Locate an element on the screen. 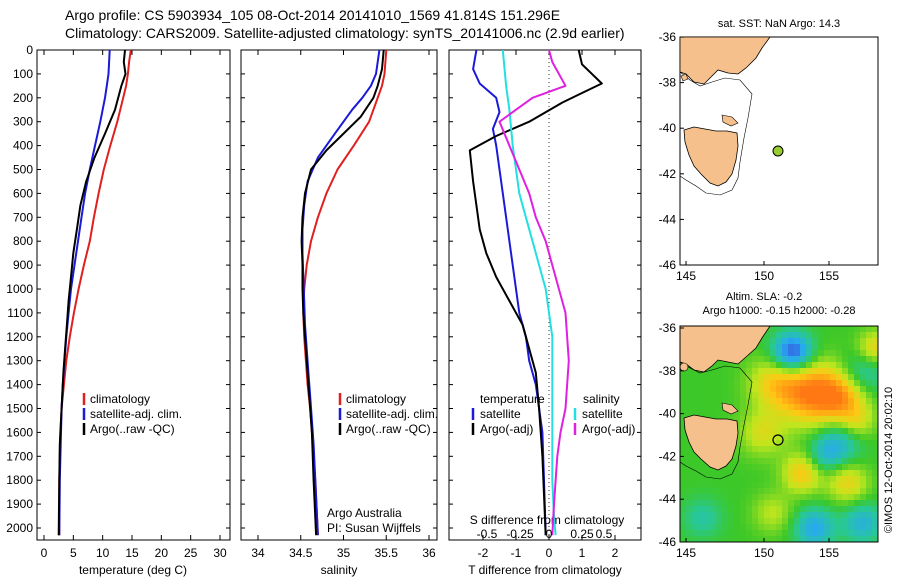 This screenshot has width=900, height=580. legend-temperature-title: temperature is located at coordinates (512, 399).